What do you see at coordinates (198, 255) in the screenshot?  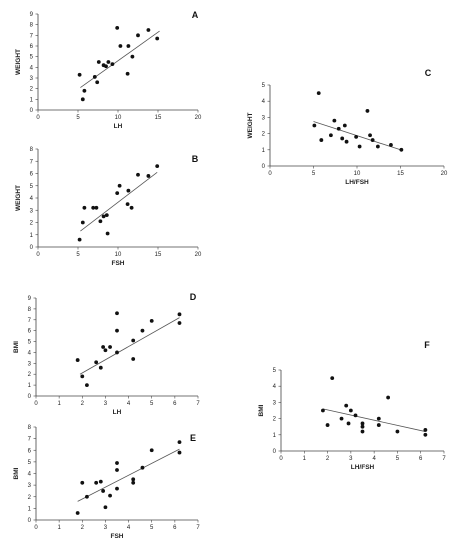 I see `x-tick-label-b: 20` at bounding box center [198, 255].